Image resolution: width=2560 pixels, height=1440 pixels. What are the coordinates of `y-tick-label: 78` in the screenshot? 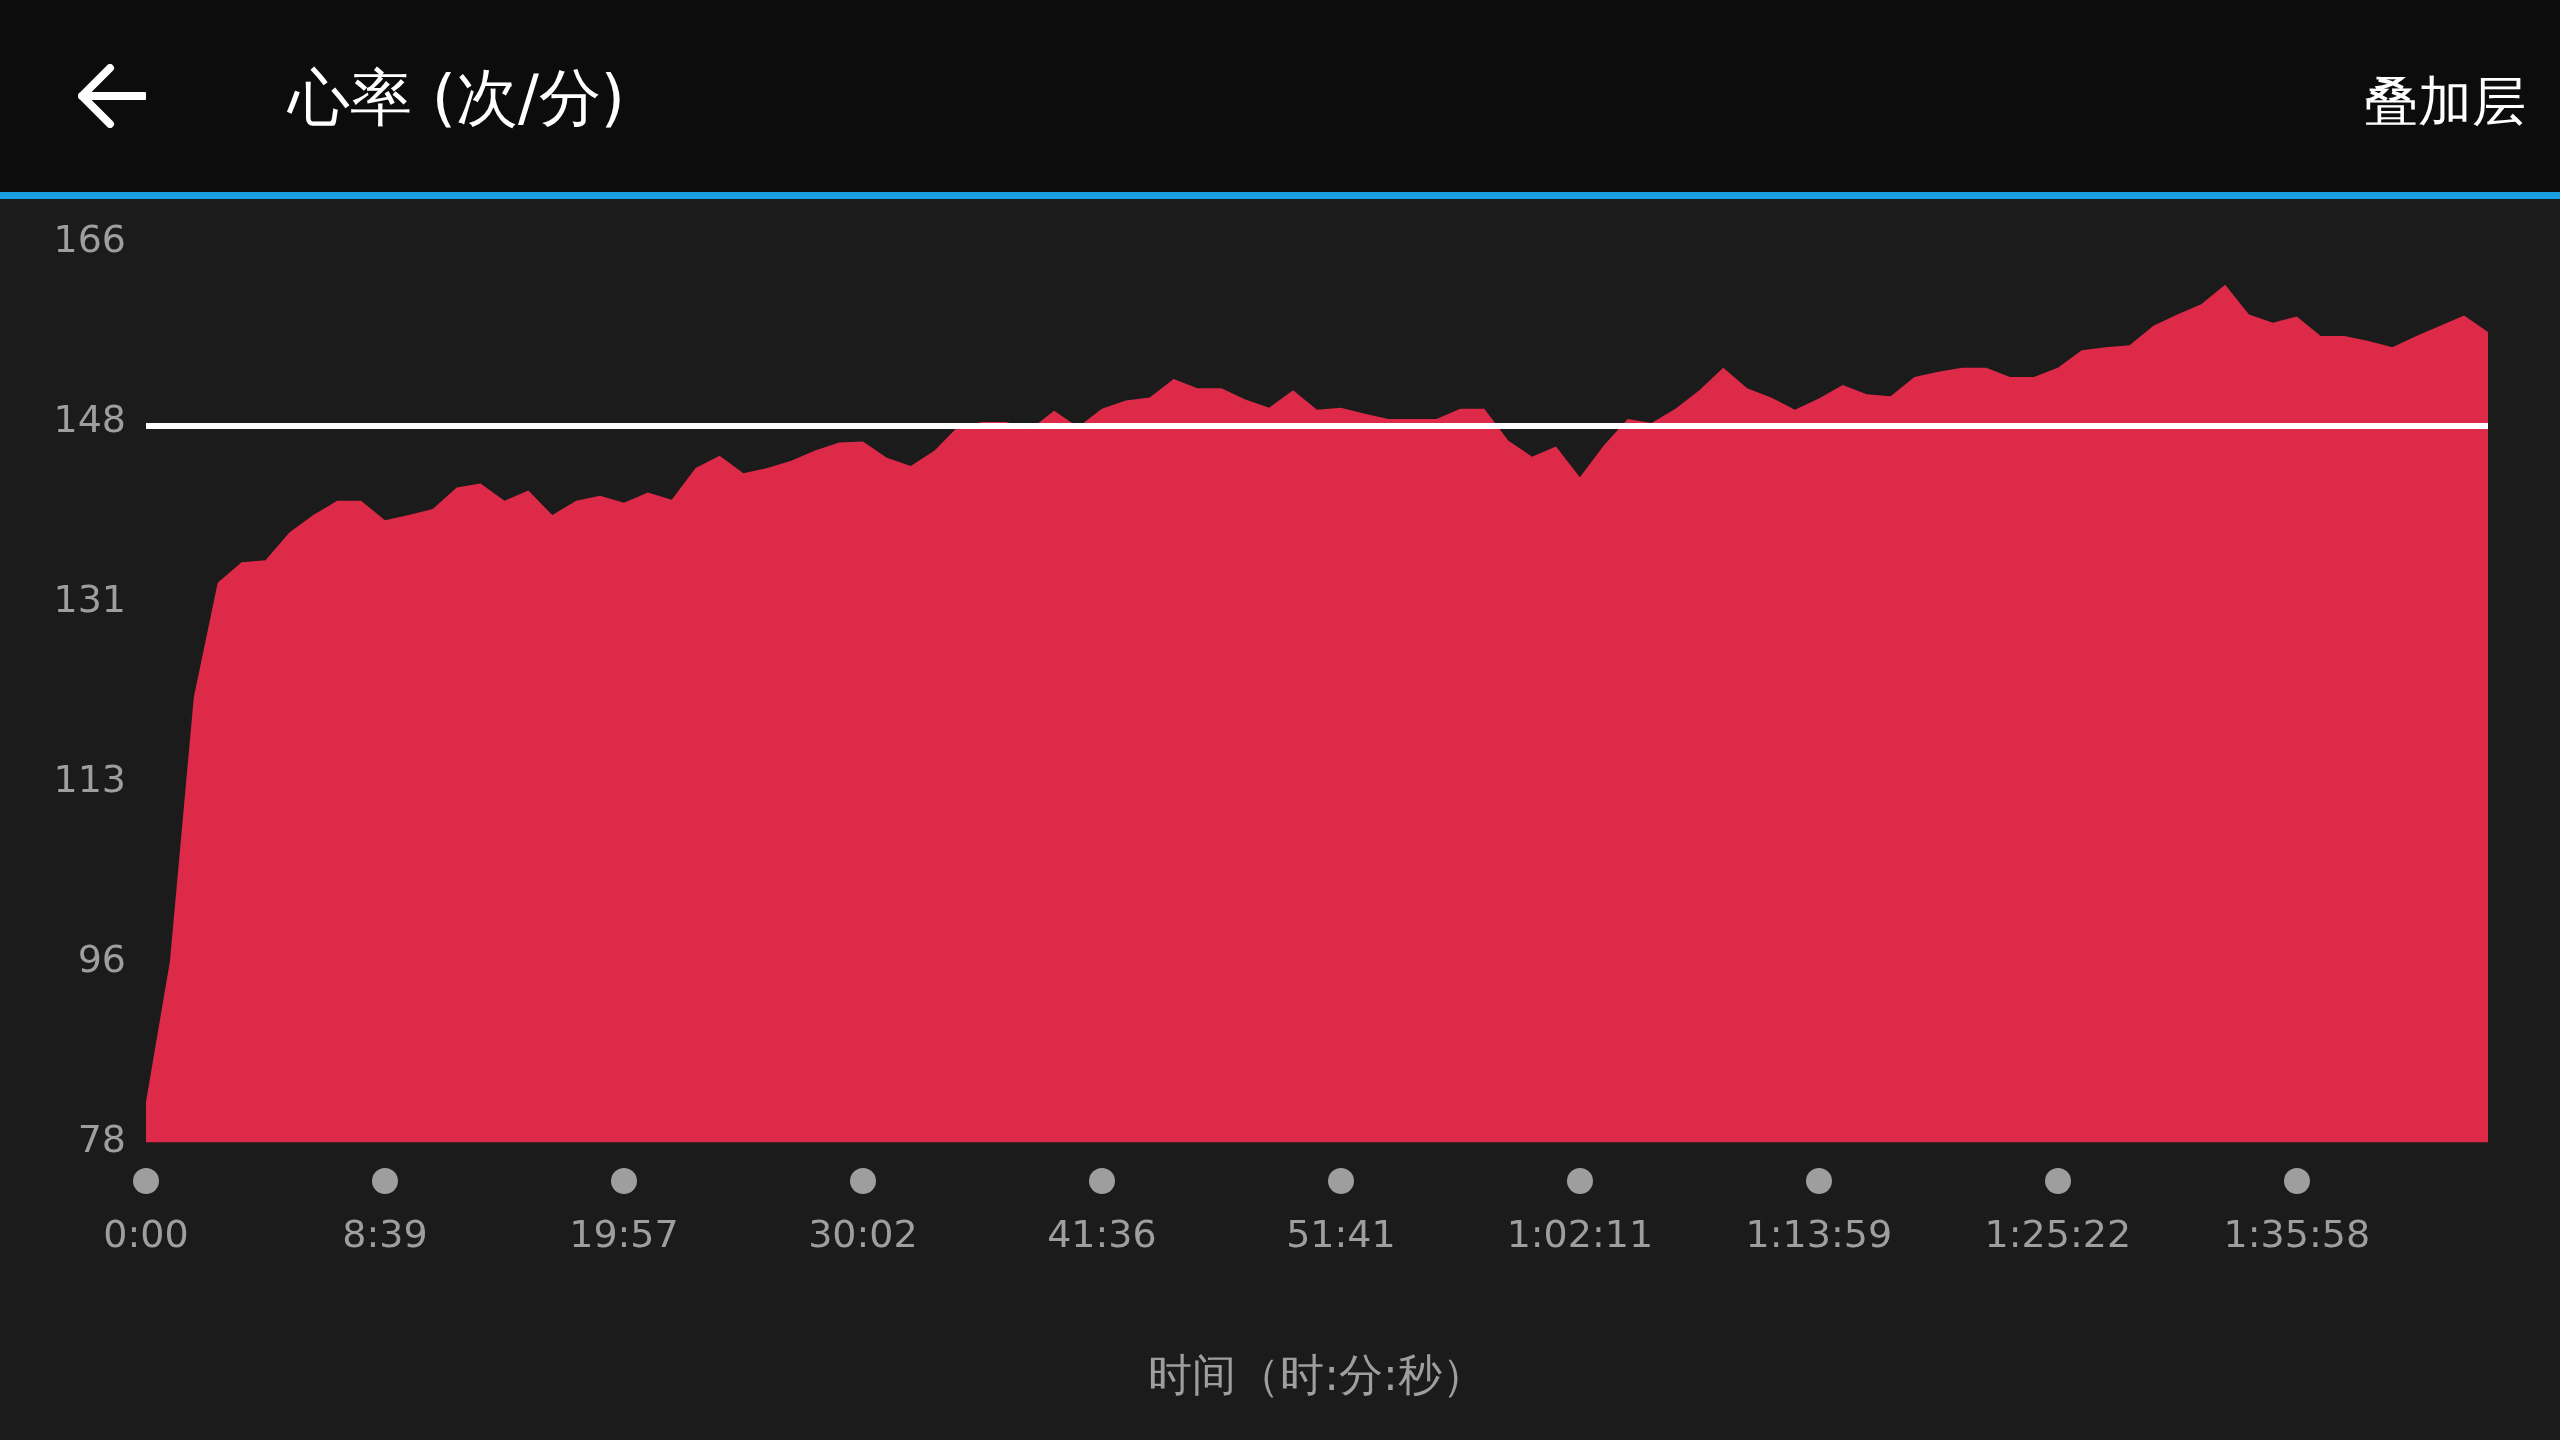 It's located at (101, 1139).